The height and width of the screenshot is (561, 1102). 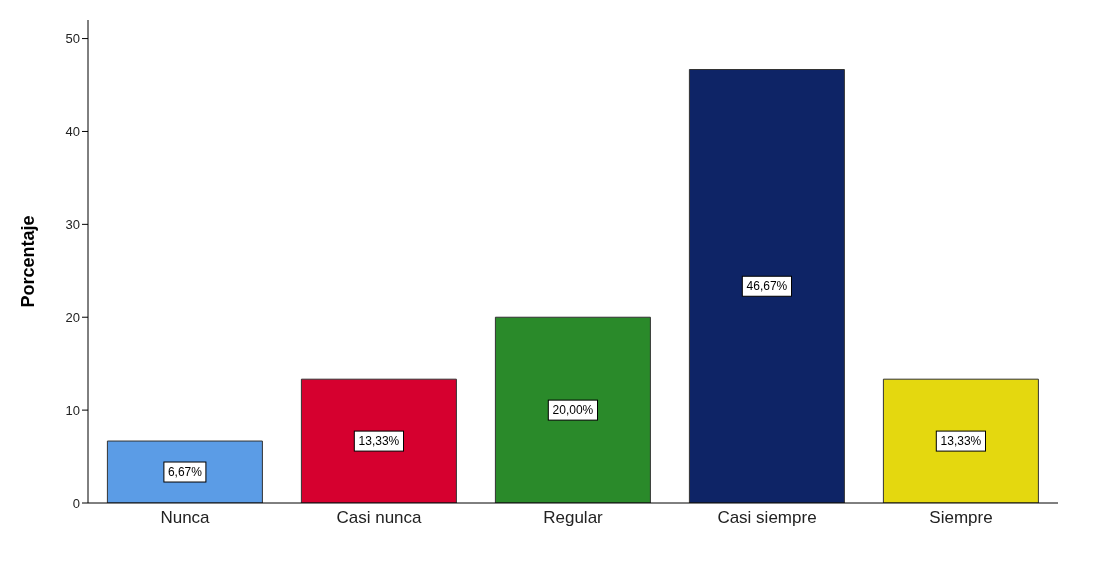 What do you see at coordinates (76, 503) in the screenshot?
I see `y-tick-label: 0` at bounding box center [76, 503].